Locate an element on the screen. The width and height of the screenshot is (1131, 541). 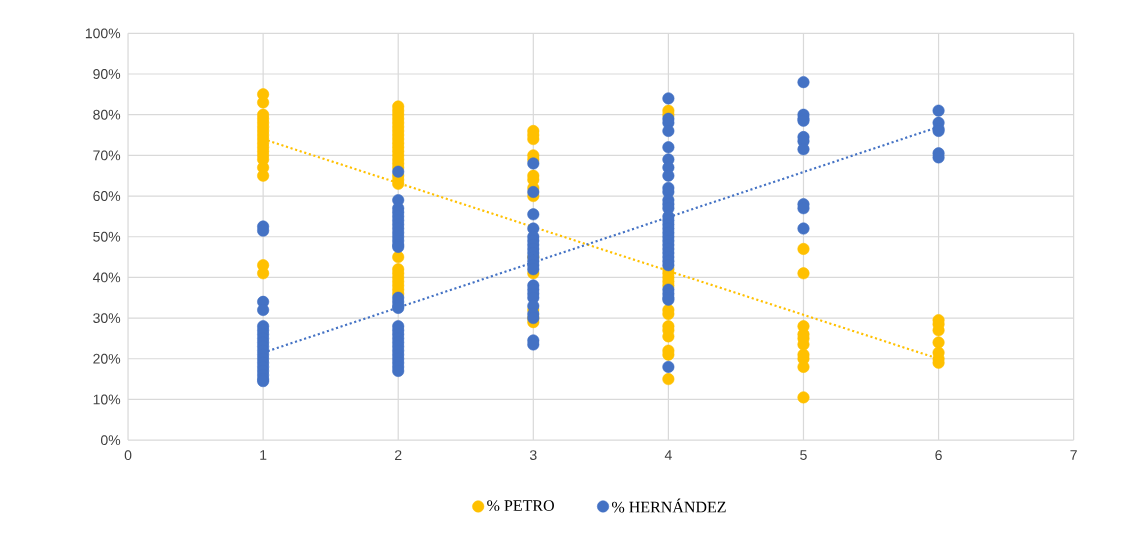
x-tick-label: 2 is located at coordinates (398, 454).